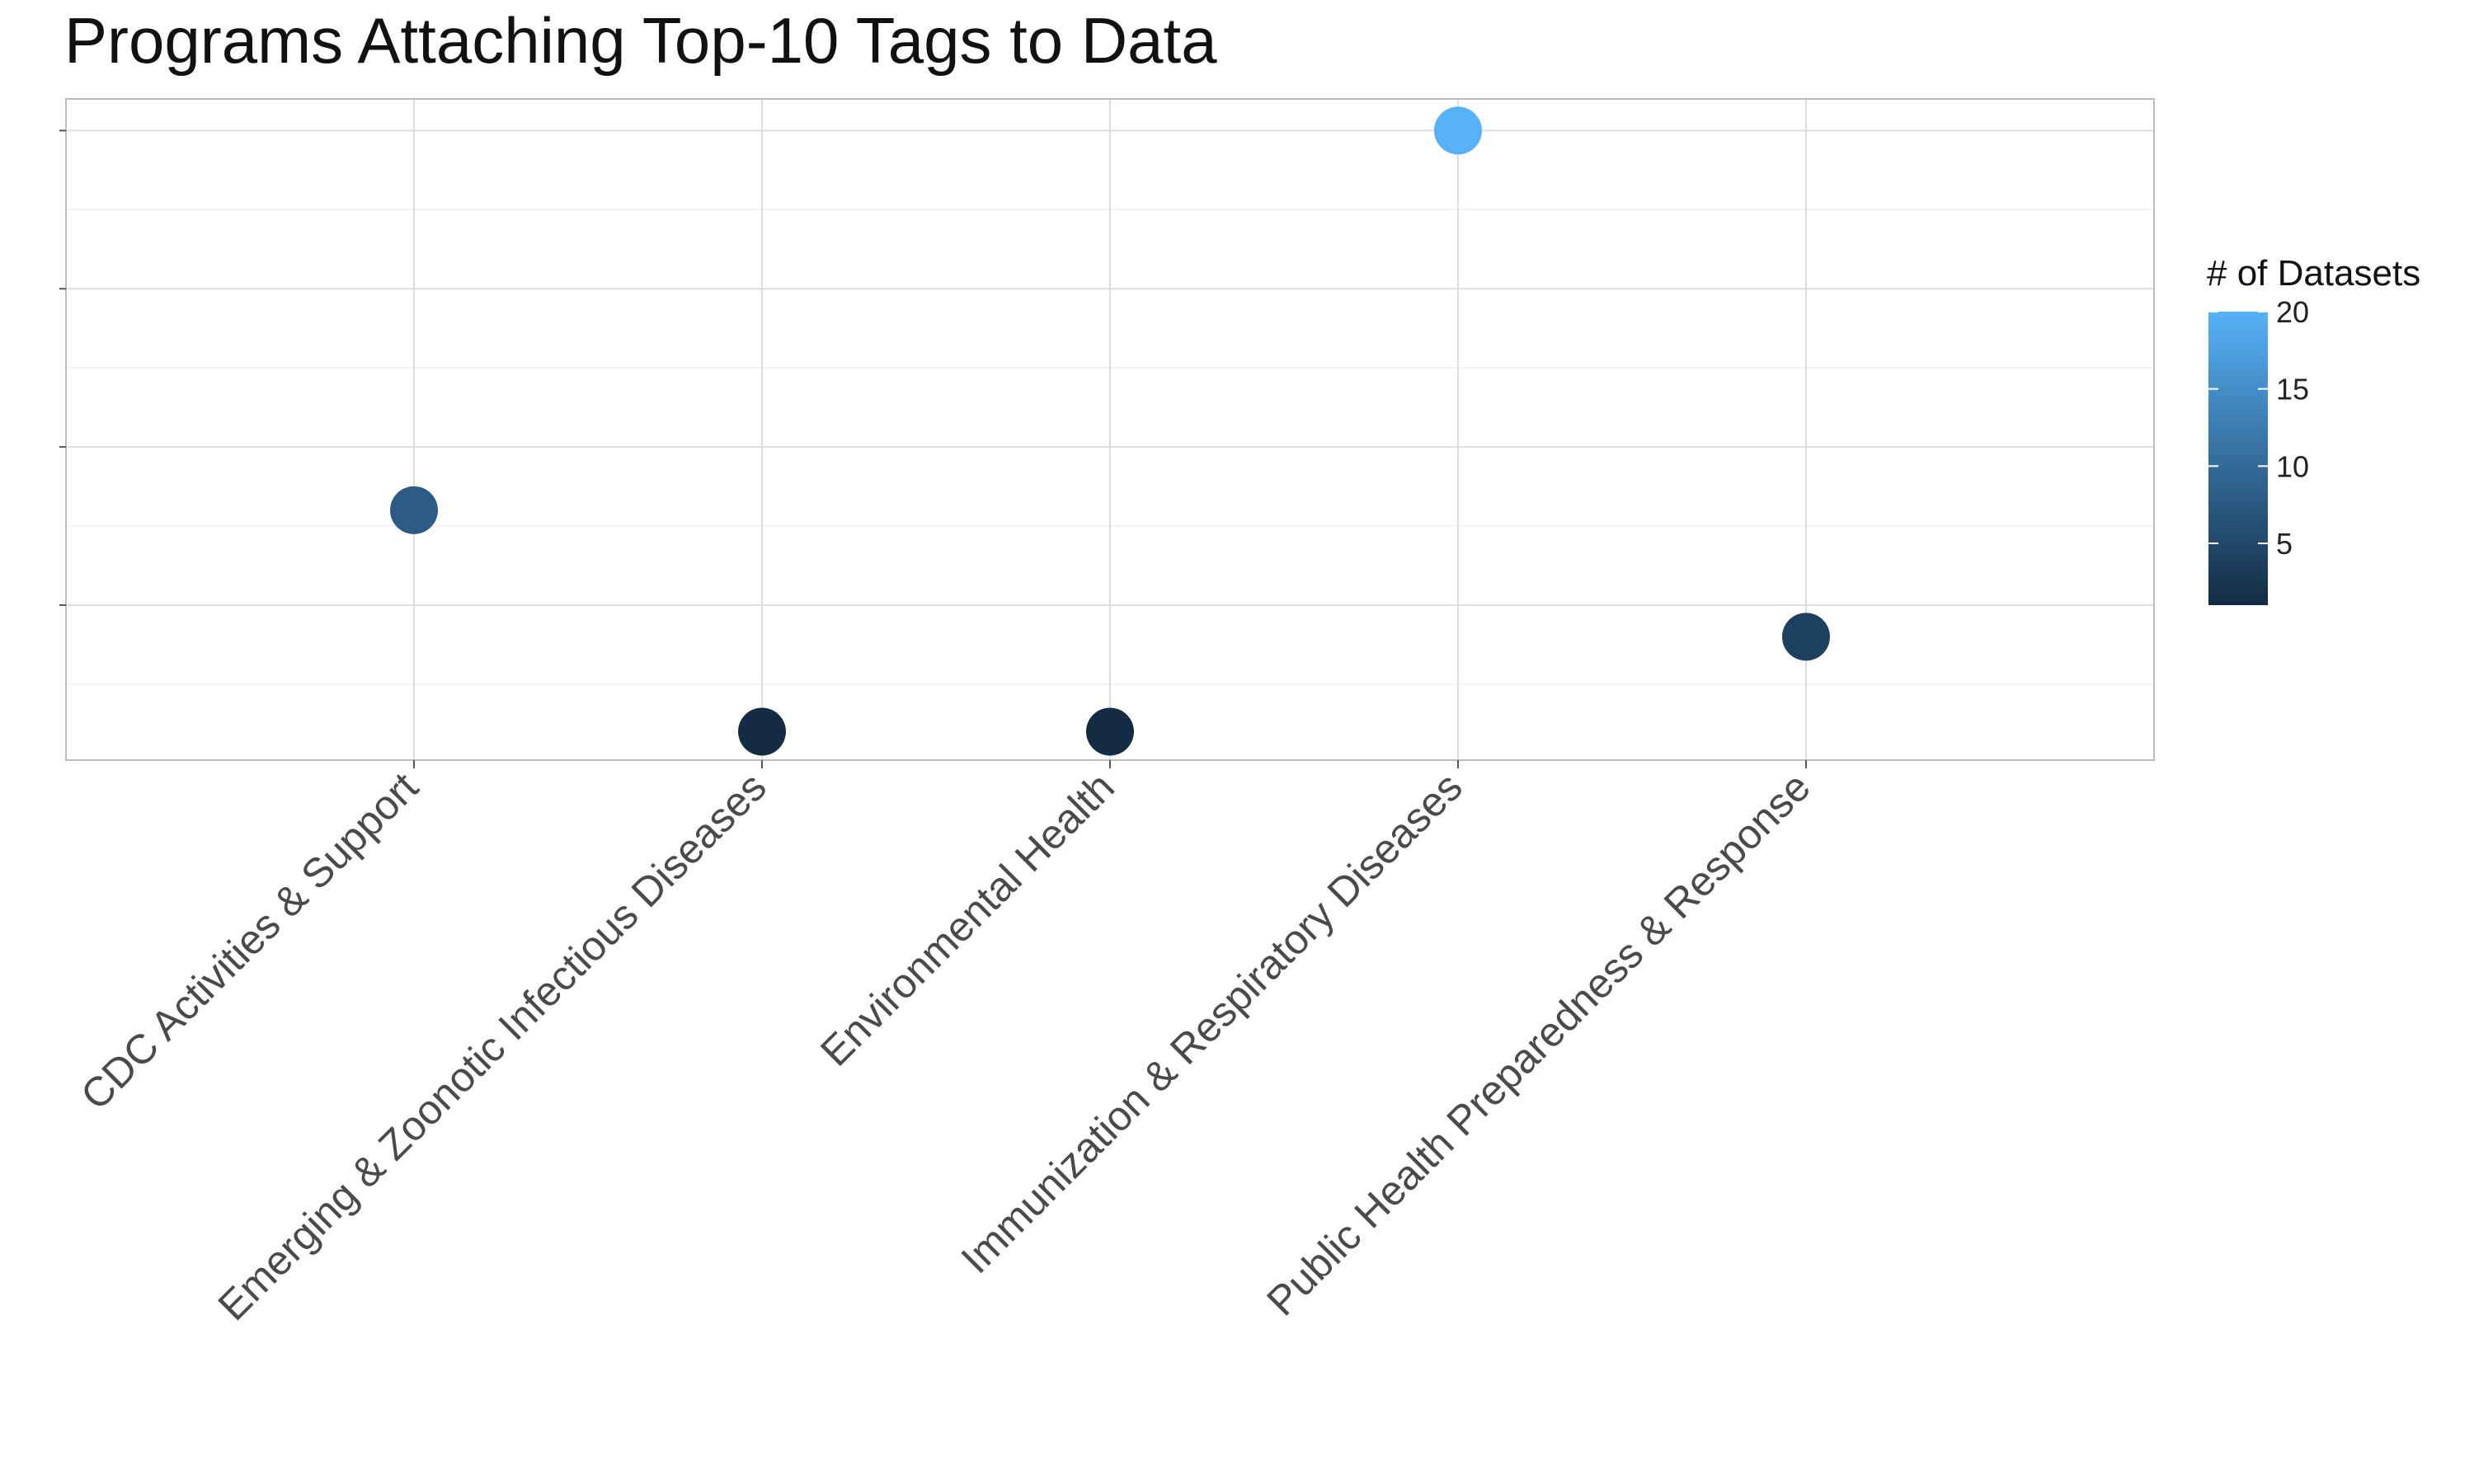 The image size is (2474, 1484). What do you see at coordinates (1538, 1043) in the screenshot?
I see `x-tick-label: Public Health Preparedness & Response` at bounding box center [1538, 1043].